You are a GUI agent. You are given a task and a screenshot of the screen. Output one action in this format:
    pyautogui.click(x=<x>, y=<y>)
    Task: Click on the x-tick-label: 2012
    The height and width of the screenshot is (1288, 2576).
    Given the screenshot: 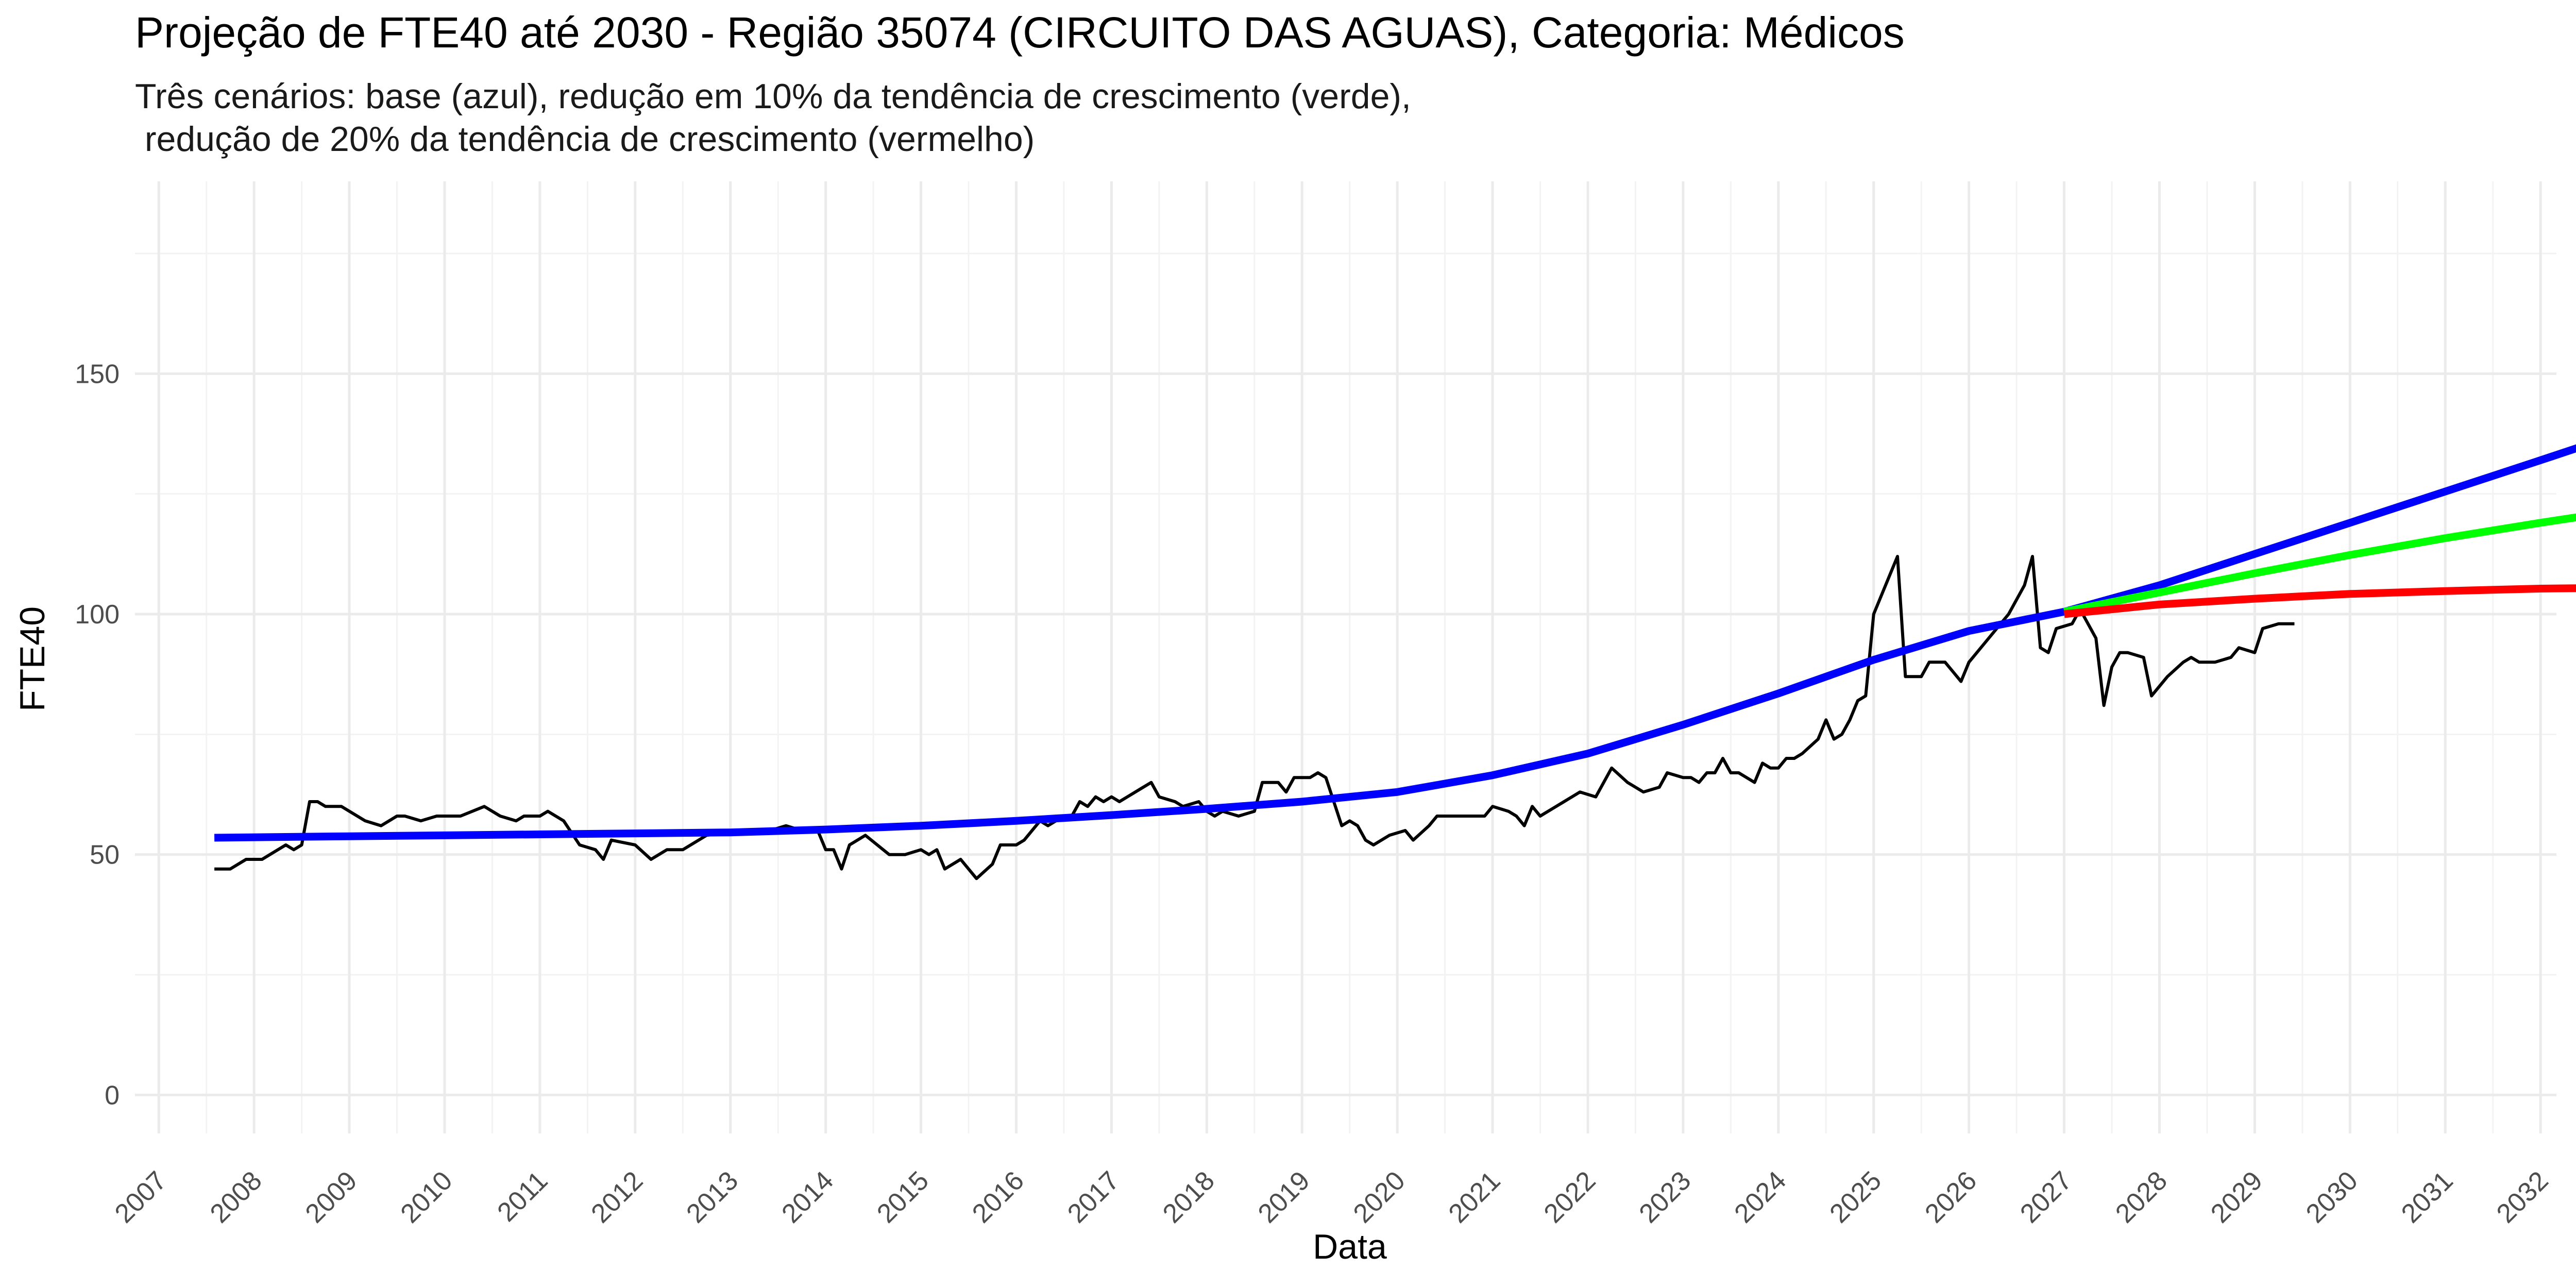 What is the action you would take?
    pyautogui.click(x=617, y=1197)
    